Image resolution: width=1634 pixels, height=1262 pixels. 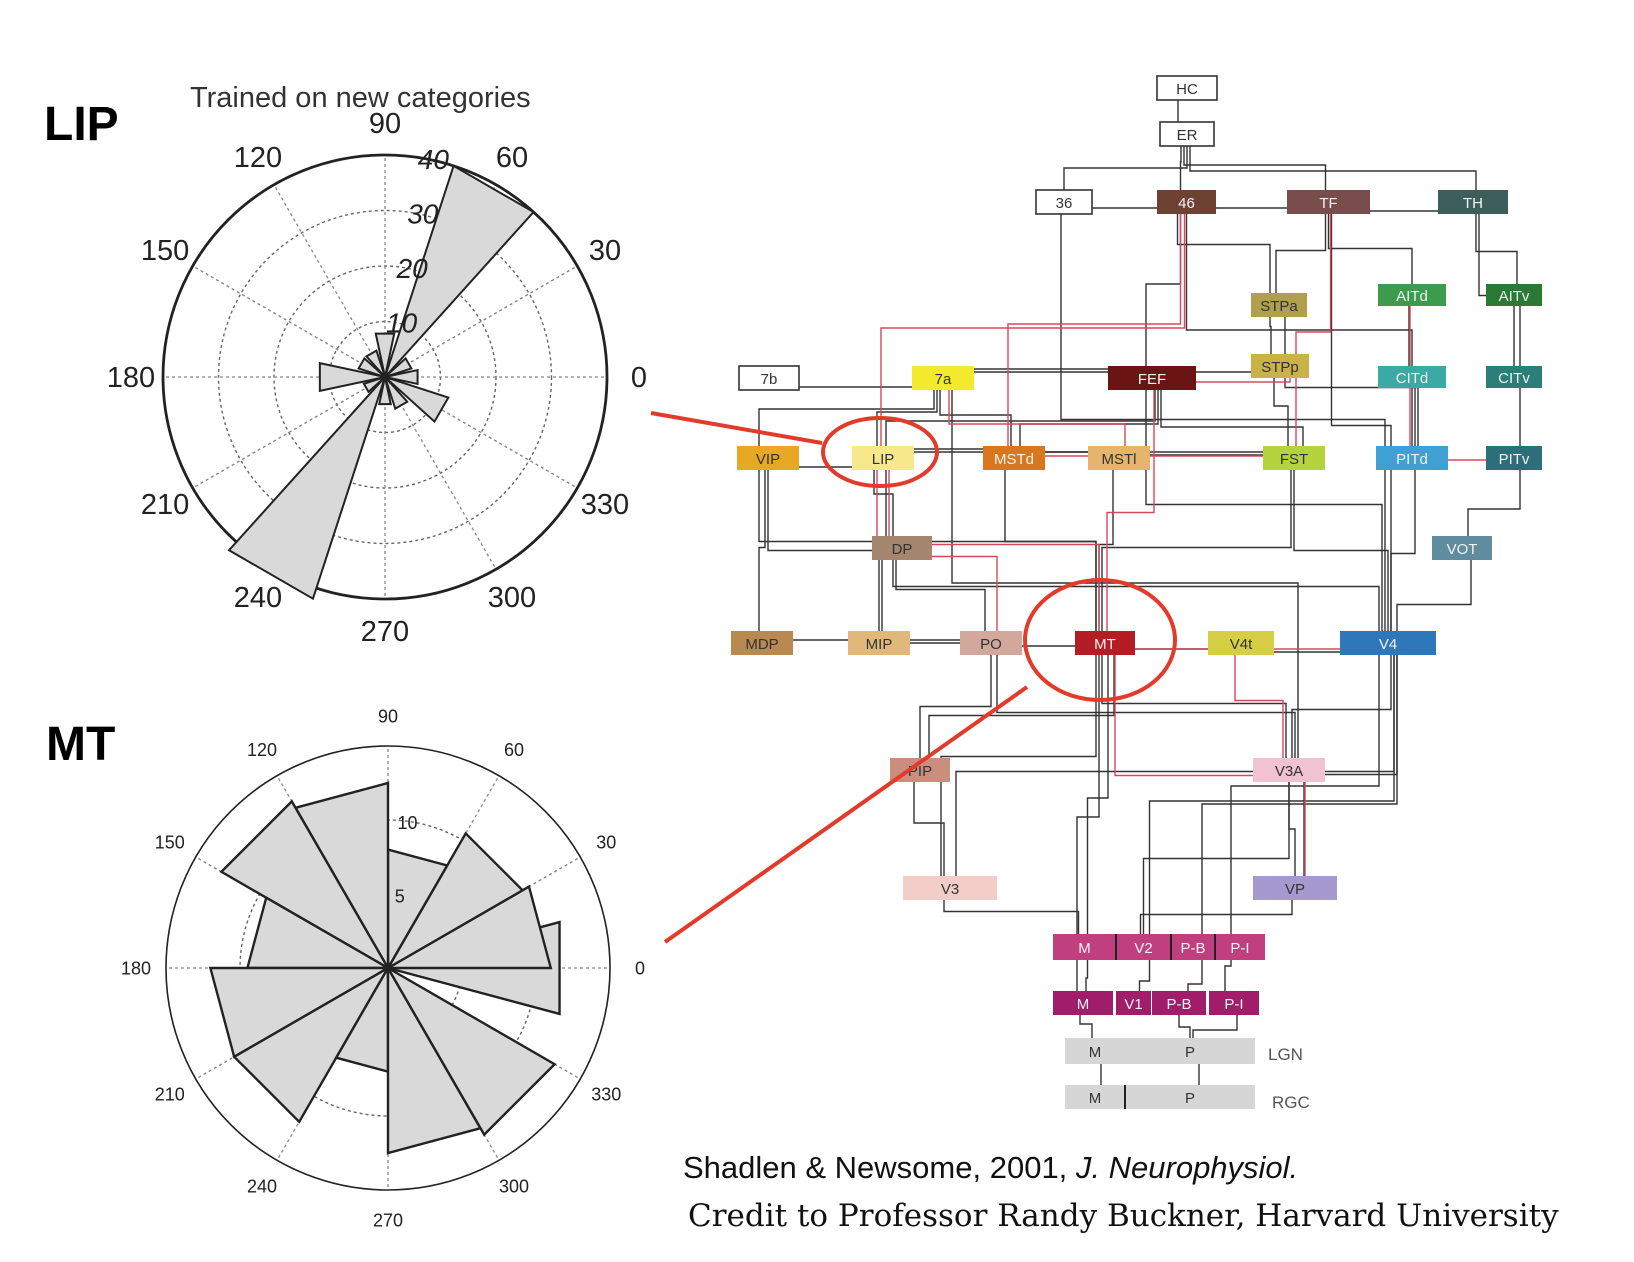 I want to click on node-box-V2PB, so click(x=1193, y=947).